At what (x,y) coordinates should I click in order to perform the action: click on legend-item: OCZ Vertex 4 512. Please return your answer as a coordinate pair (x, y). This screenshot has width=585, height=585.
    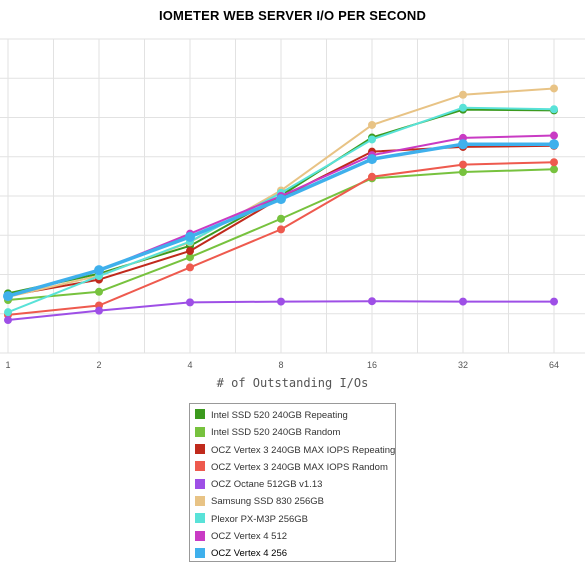
    Looking at the image, I should click on (295, 536).